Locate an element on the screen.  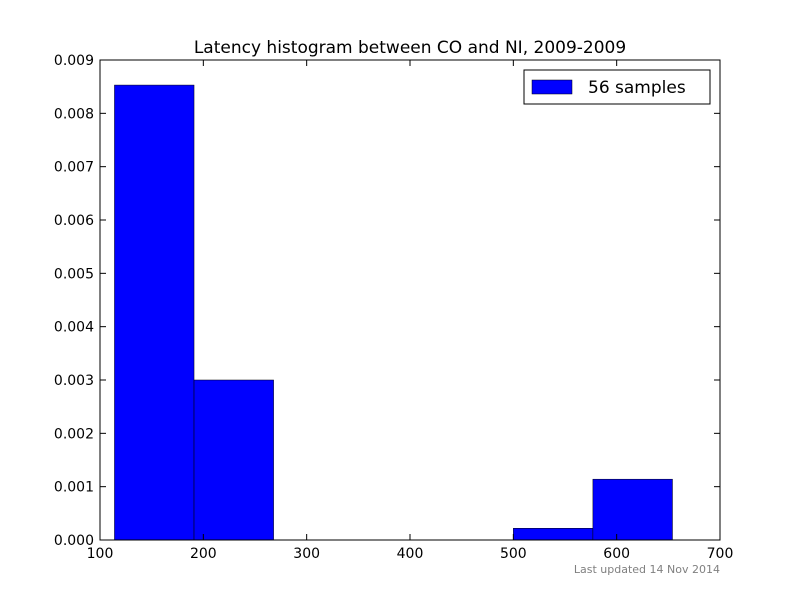
x-tick-label-5: 600 is located at coordinates (616, 554).